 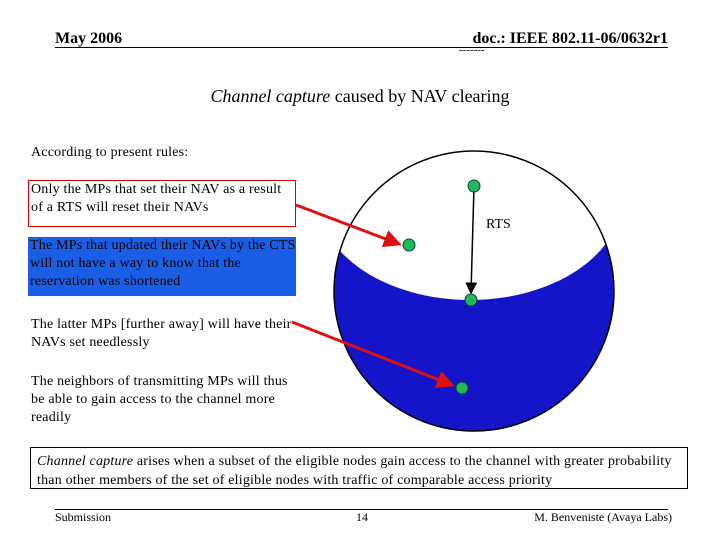 What do you see at coordinates (603, 517) in the screenshot?
I see `footer-right: M. Benveniste (Avaya Labs)` at bounding box center [603, 517].